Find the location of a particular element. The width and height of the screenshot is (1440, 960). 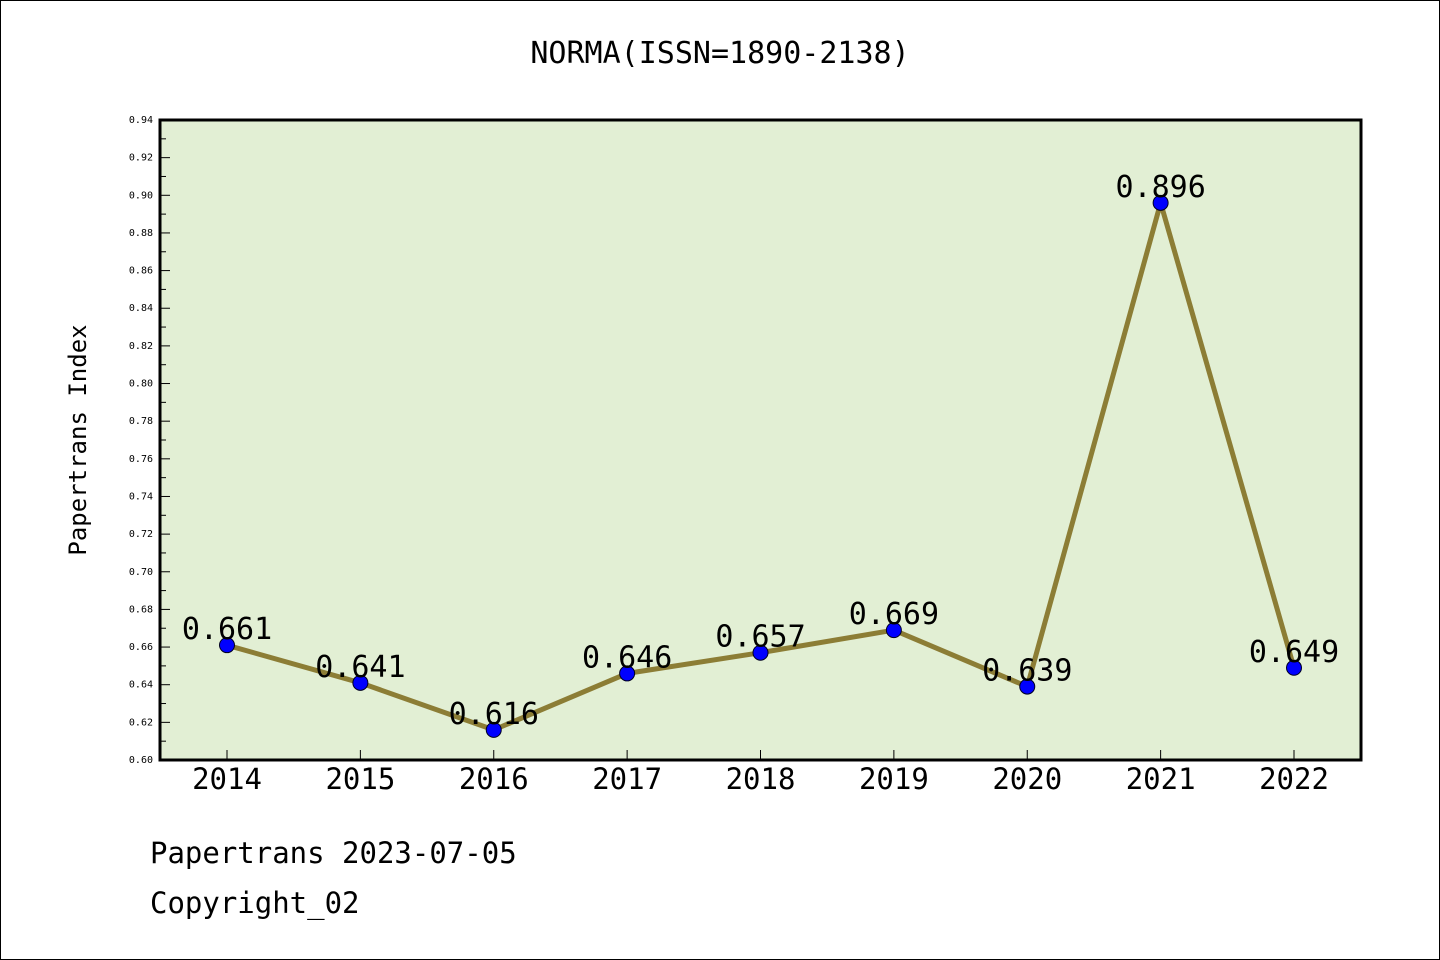

x-tick-label: 2022 is located at coordinates (1294, 779).